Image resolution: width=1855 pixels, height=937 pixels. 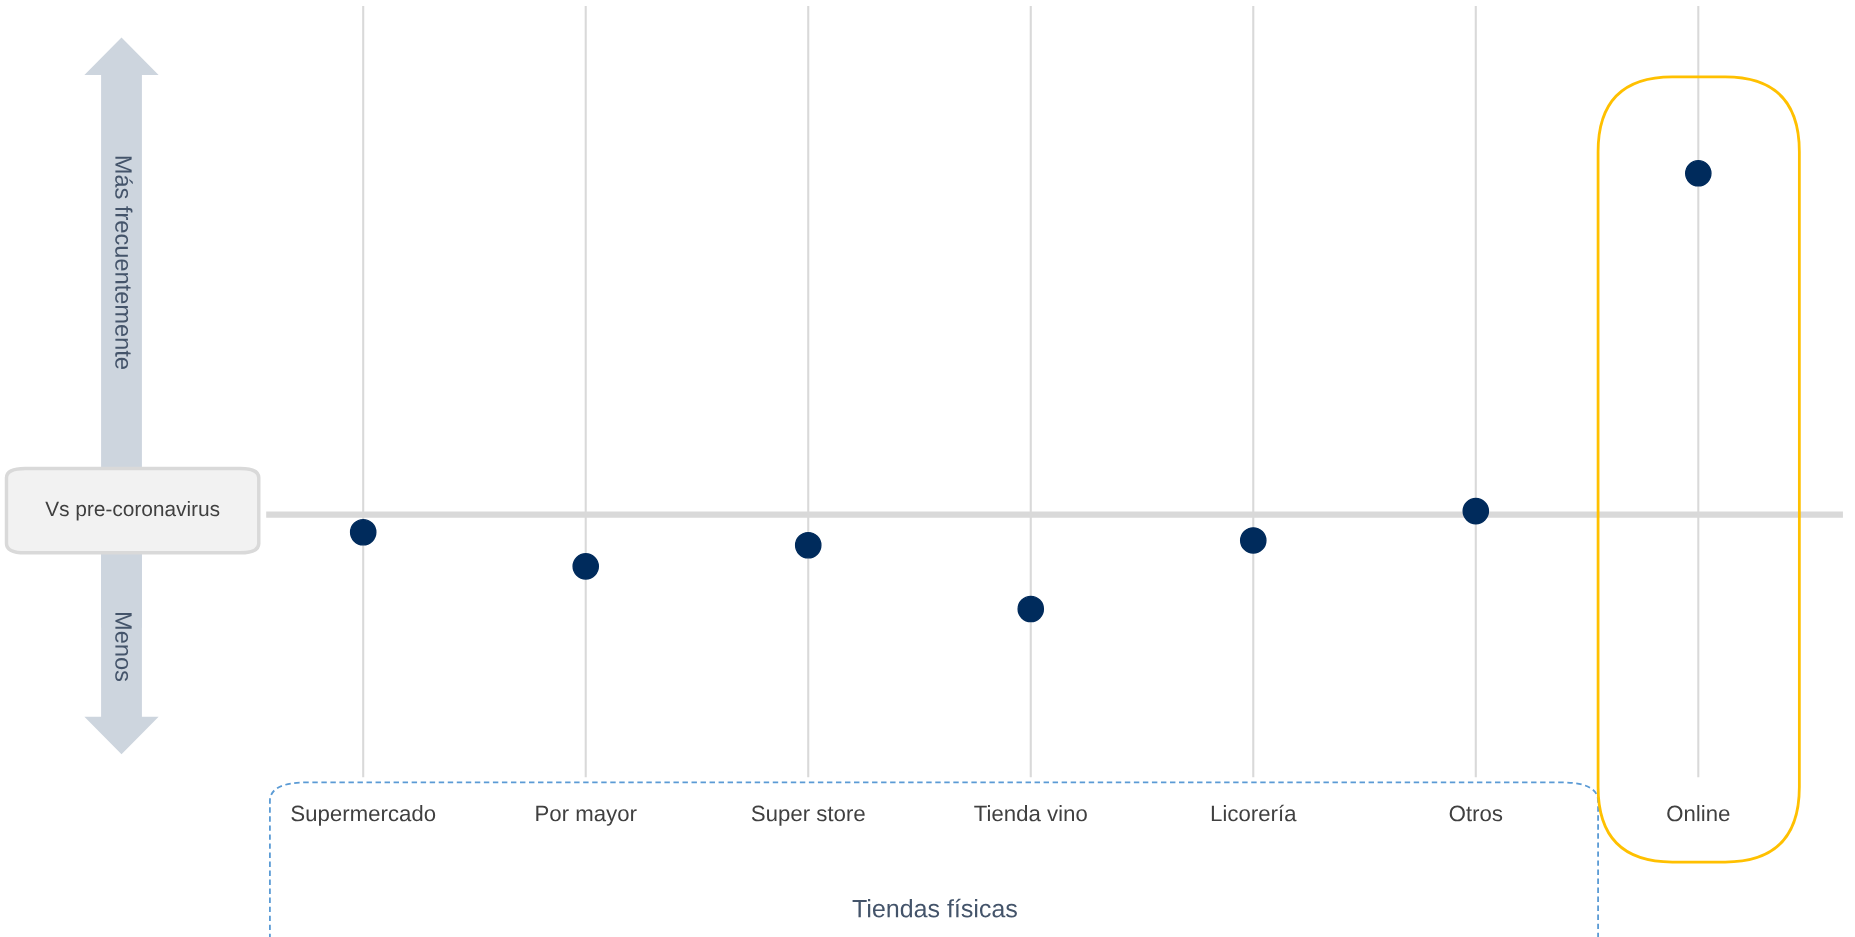 What do you see at coordinates (124, 262) in the screenshot?
I see `text: Más frecuentemente` at bounding box center [124, 262].